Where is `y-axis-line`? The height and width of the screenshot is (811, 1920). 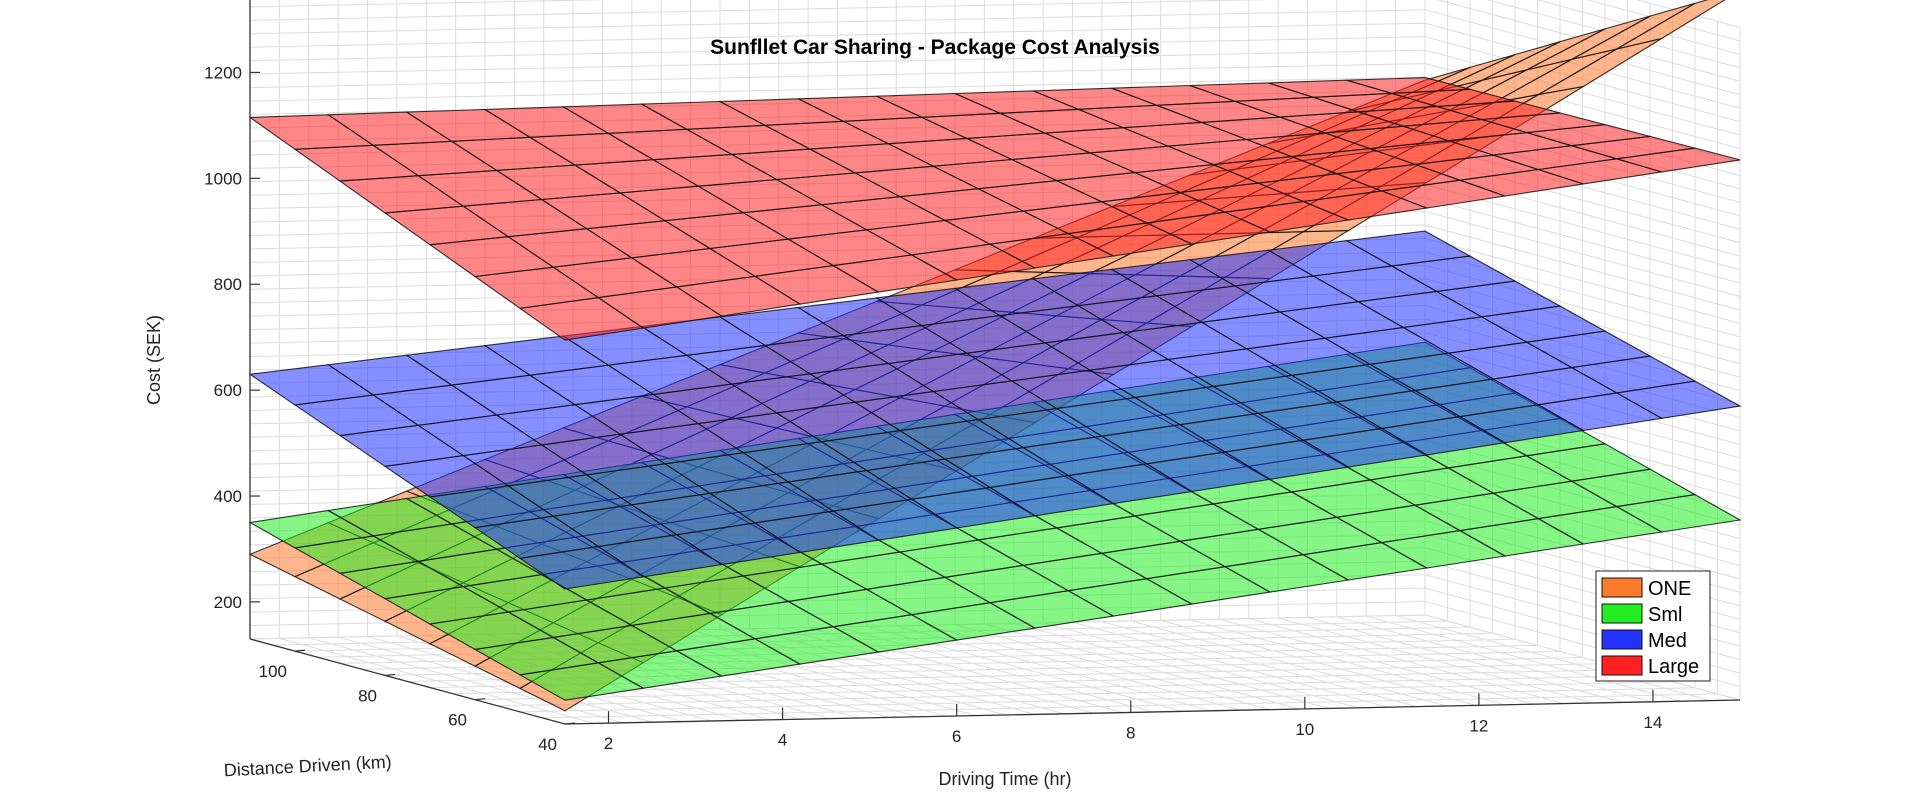
y-axis-line is located at coordinates (407, 681).